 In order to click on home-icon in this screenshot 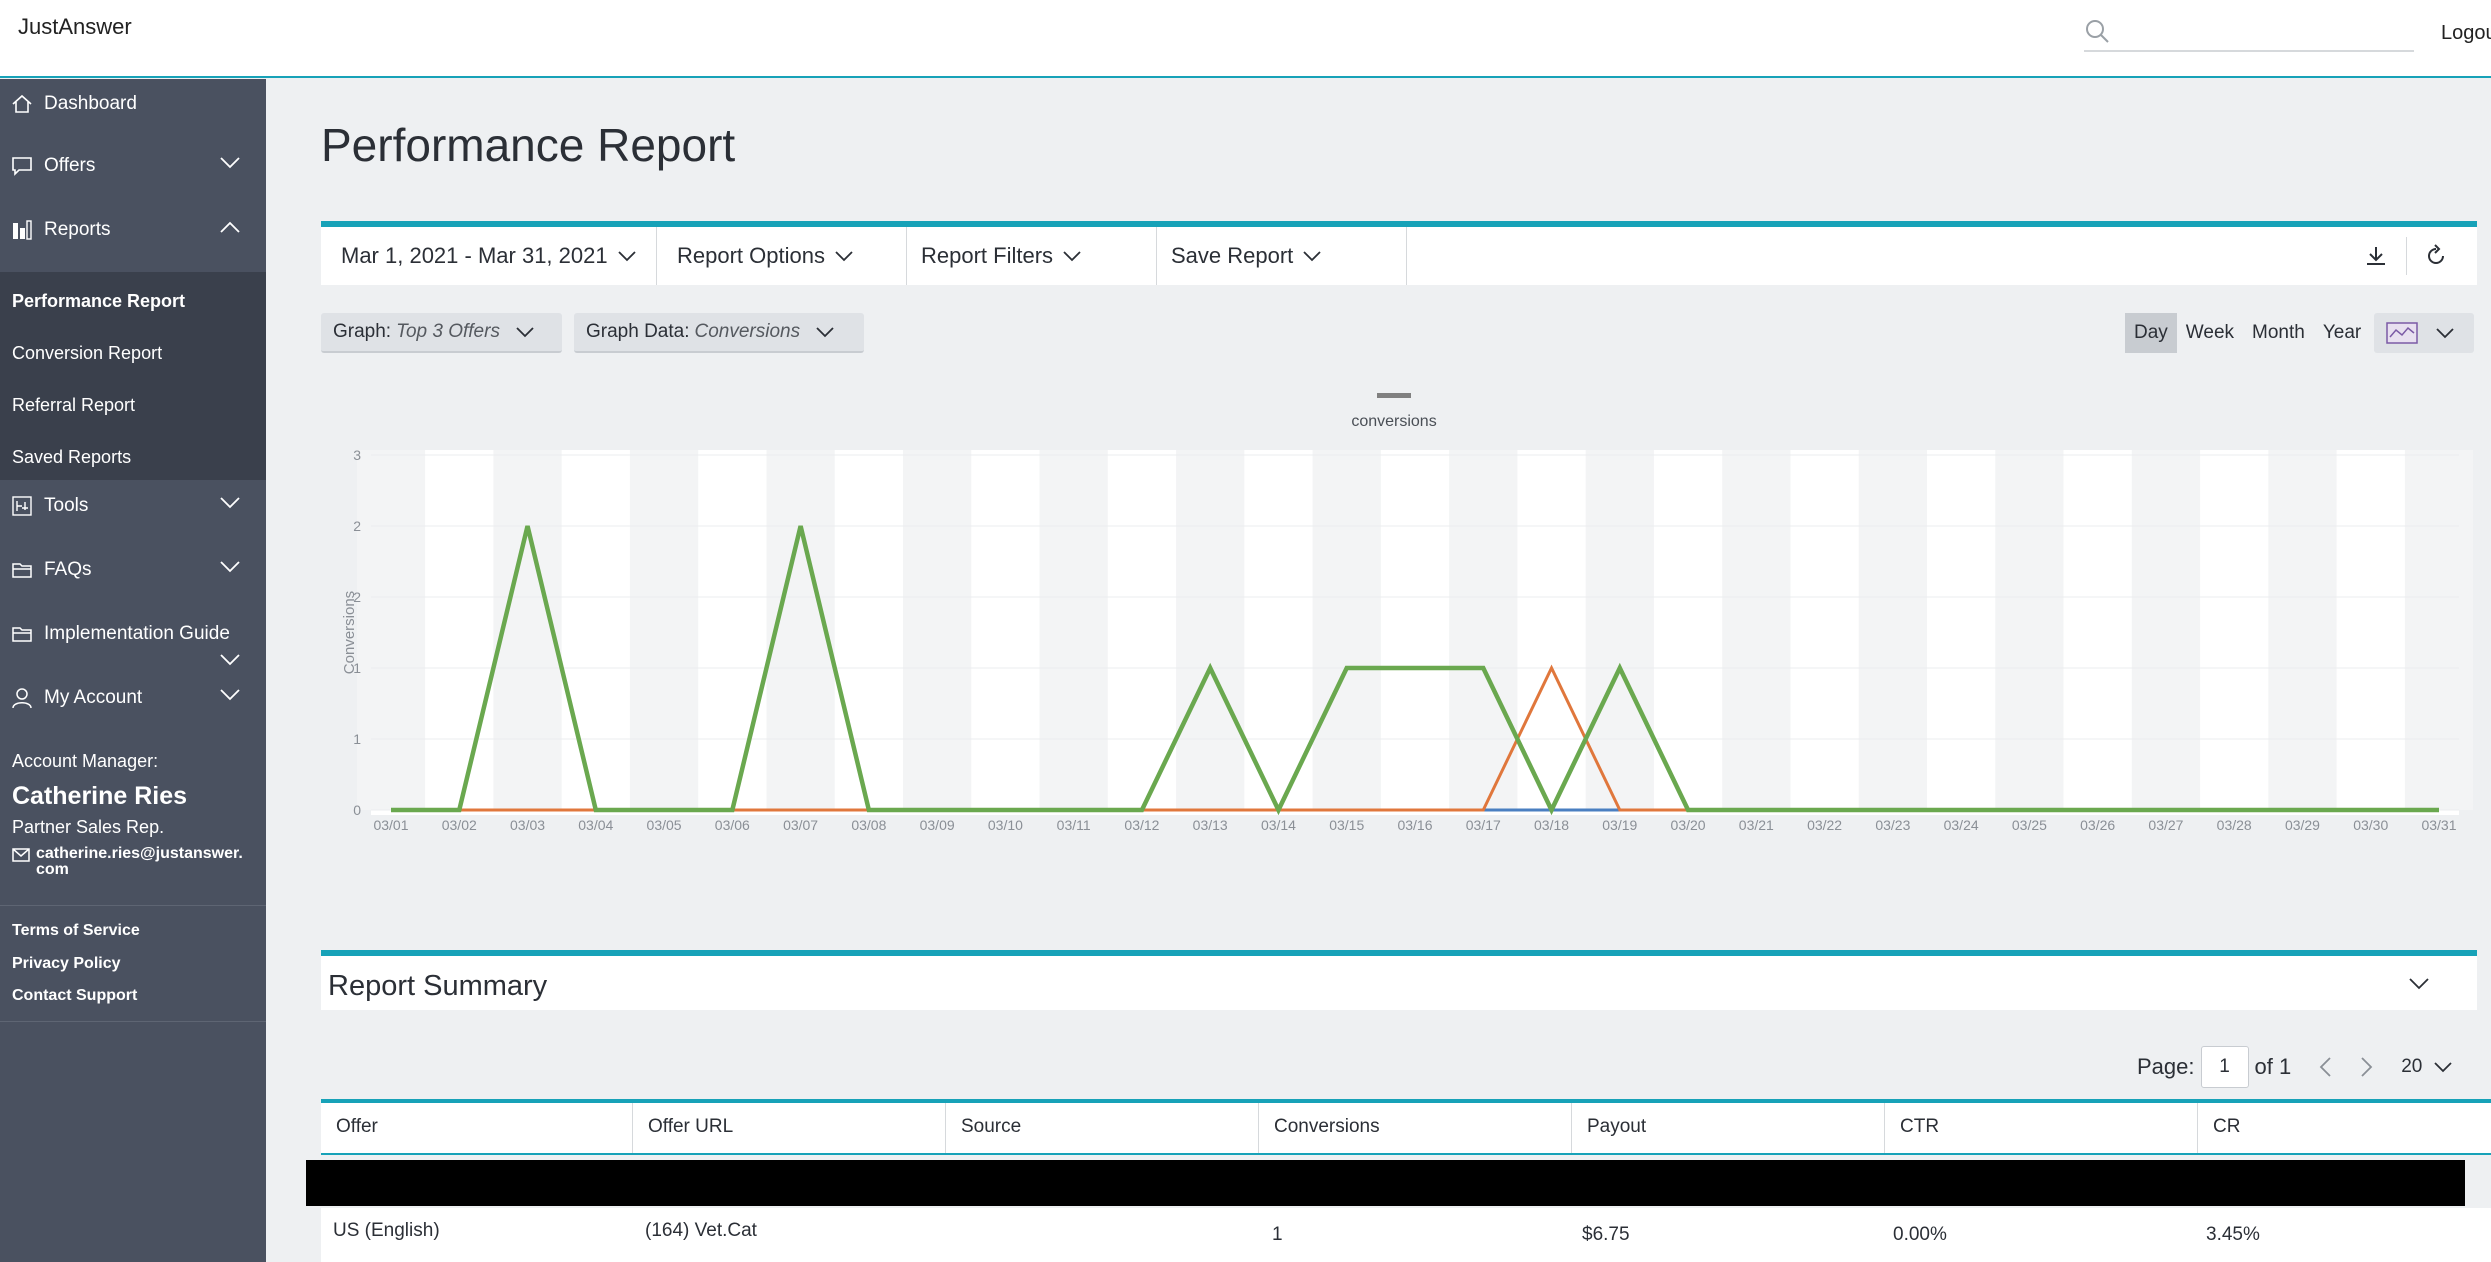, I will do `click(22, 104)`.